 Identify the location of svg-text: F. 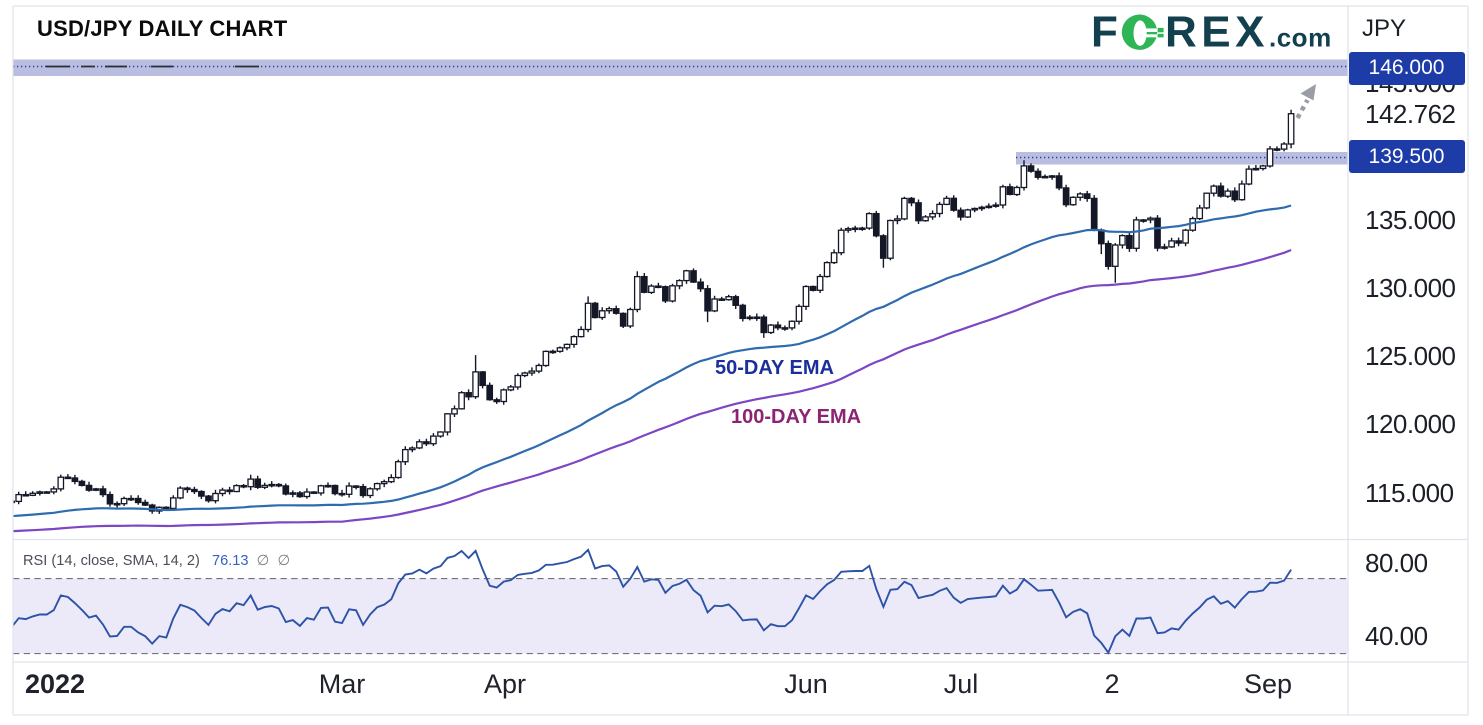
(1104, 30).